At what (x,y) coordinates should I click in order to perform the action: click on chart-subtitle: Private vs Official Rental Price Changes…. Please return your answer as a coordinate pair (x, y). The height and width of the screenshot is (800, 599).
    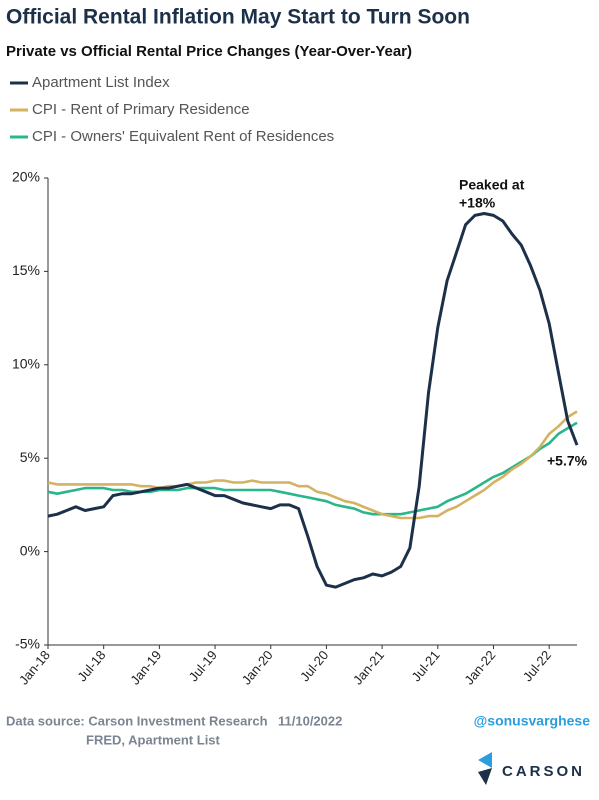
    Looking at the image, I should click on (209, 51).